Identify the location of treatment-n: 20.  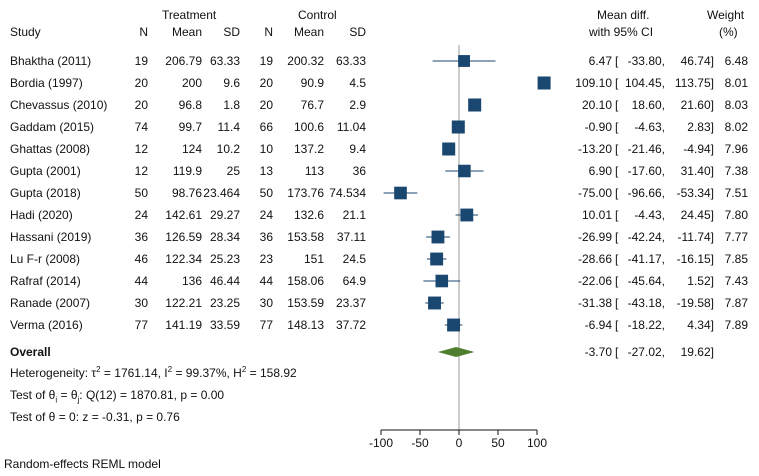
(141, 83).